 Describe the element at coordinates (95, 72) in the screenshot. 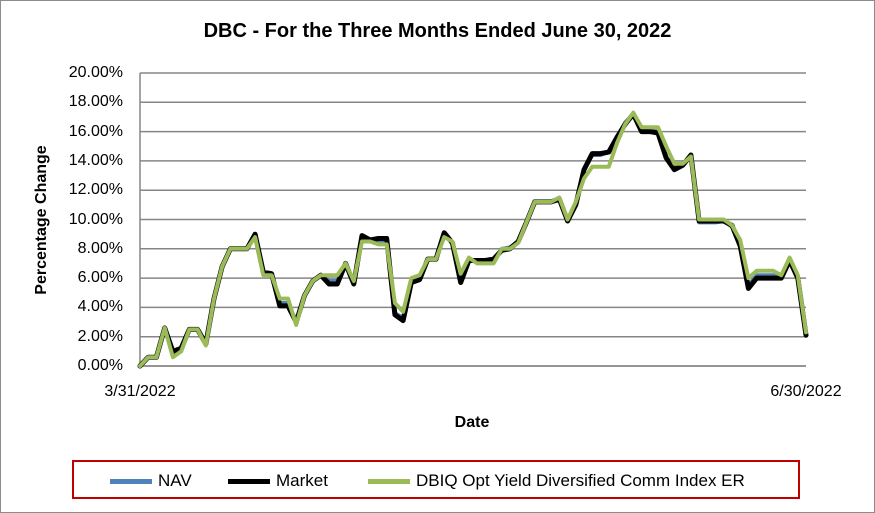

I see `y-tick-label: 20.00%` at that location.